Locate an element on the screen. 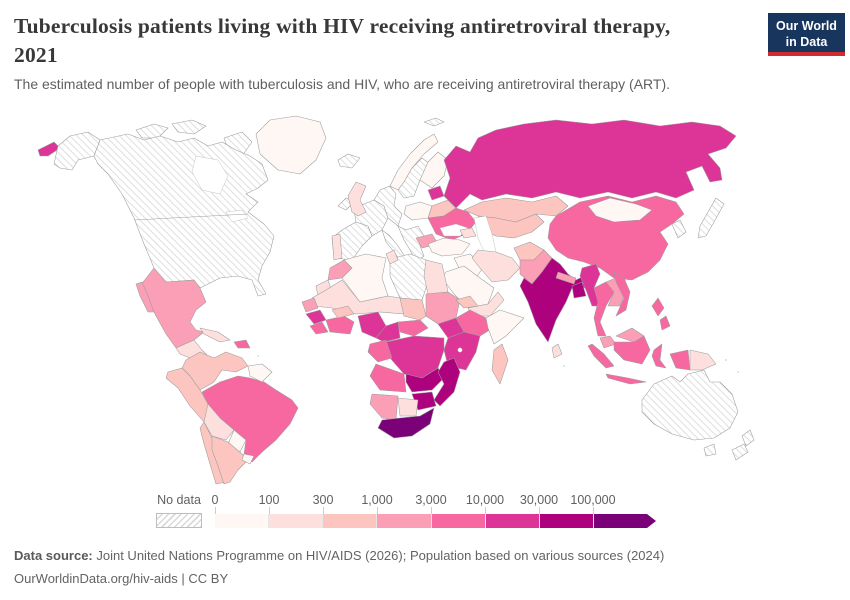  legend-bin-10,000-30,000 is located at coordinates (512, 521).